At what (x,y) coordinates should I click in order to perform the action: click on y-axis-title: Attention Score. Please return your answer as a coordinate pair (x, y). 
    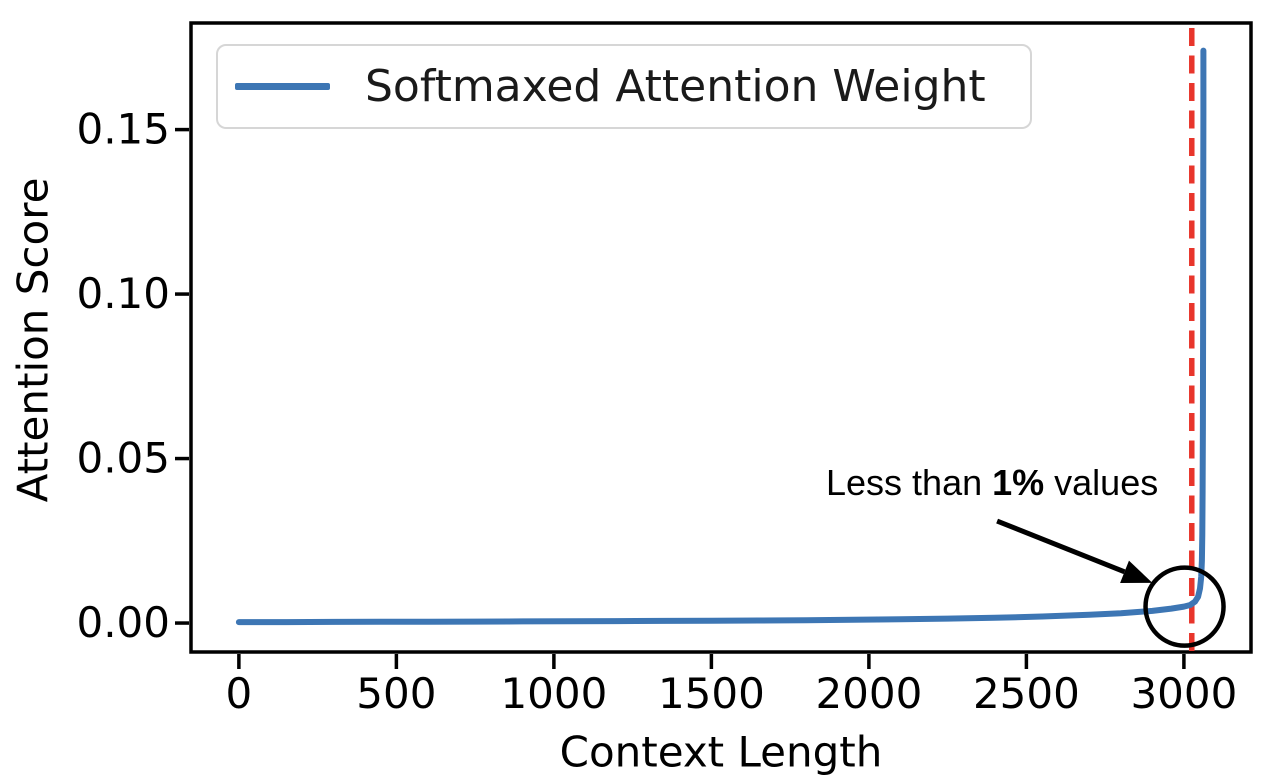
    Looking at the image, I should click on (33, 340).